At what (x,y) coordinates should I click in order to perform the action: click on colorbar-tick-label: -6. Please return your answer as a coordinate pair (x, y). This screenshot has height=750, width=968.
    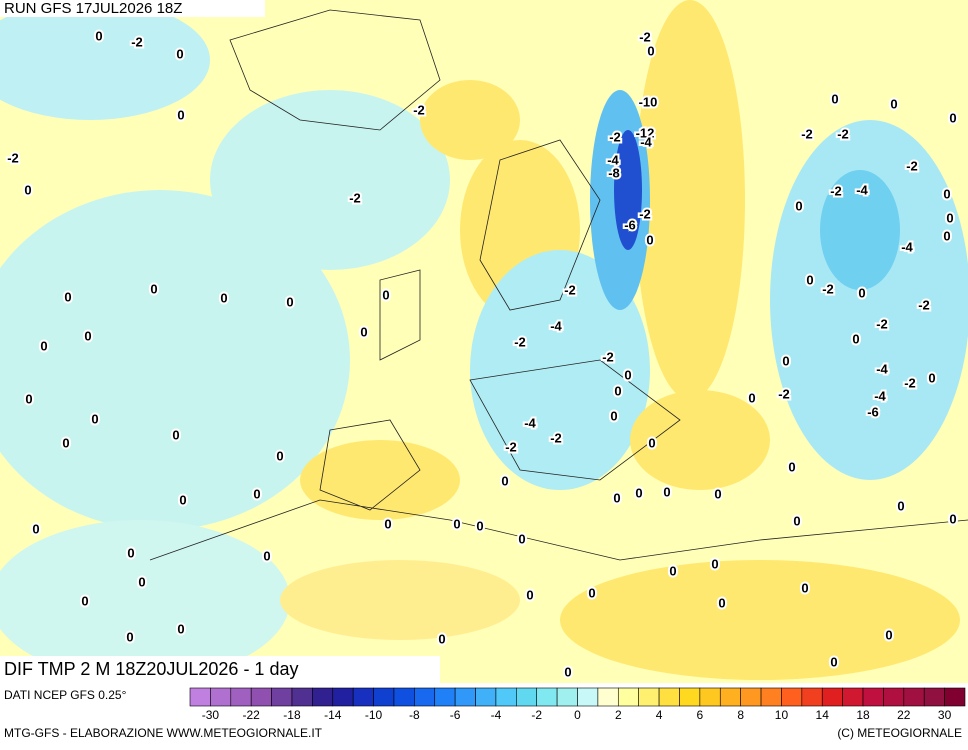
    Looking at the image, I should click on (455, 715).